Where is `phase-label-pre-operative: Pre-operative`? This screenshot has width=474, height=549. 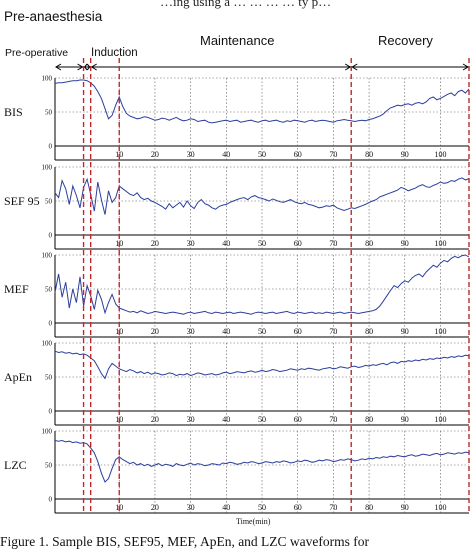 phase-label-pre-operative: Pre-operative is located at coordinates (36, 53).